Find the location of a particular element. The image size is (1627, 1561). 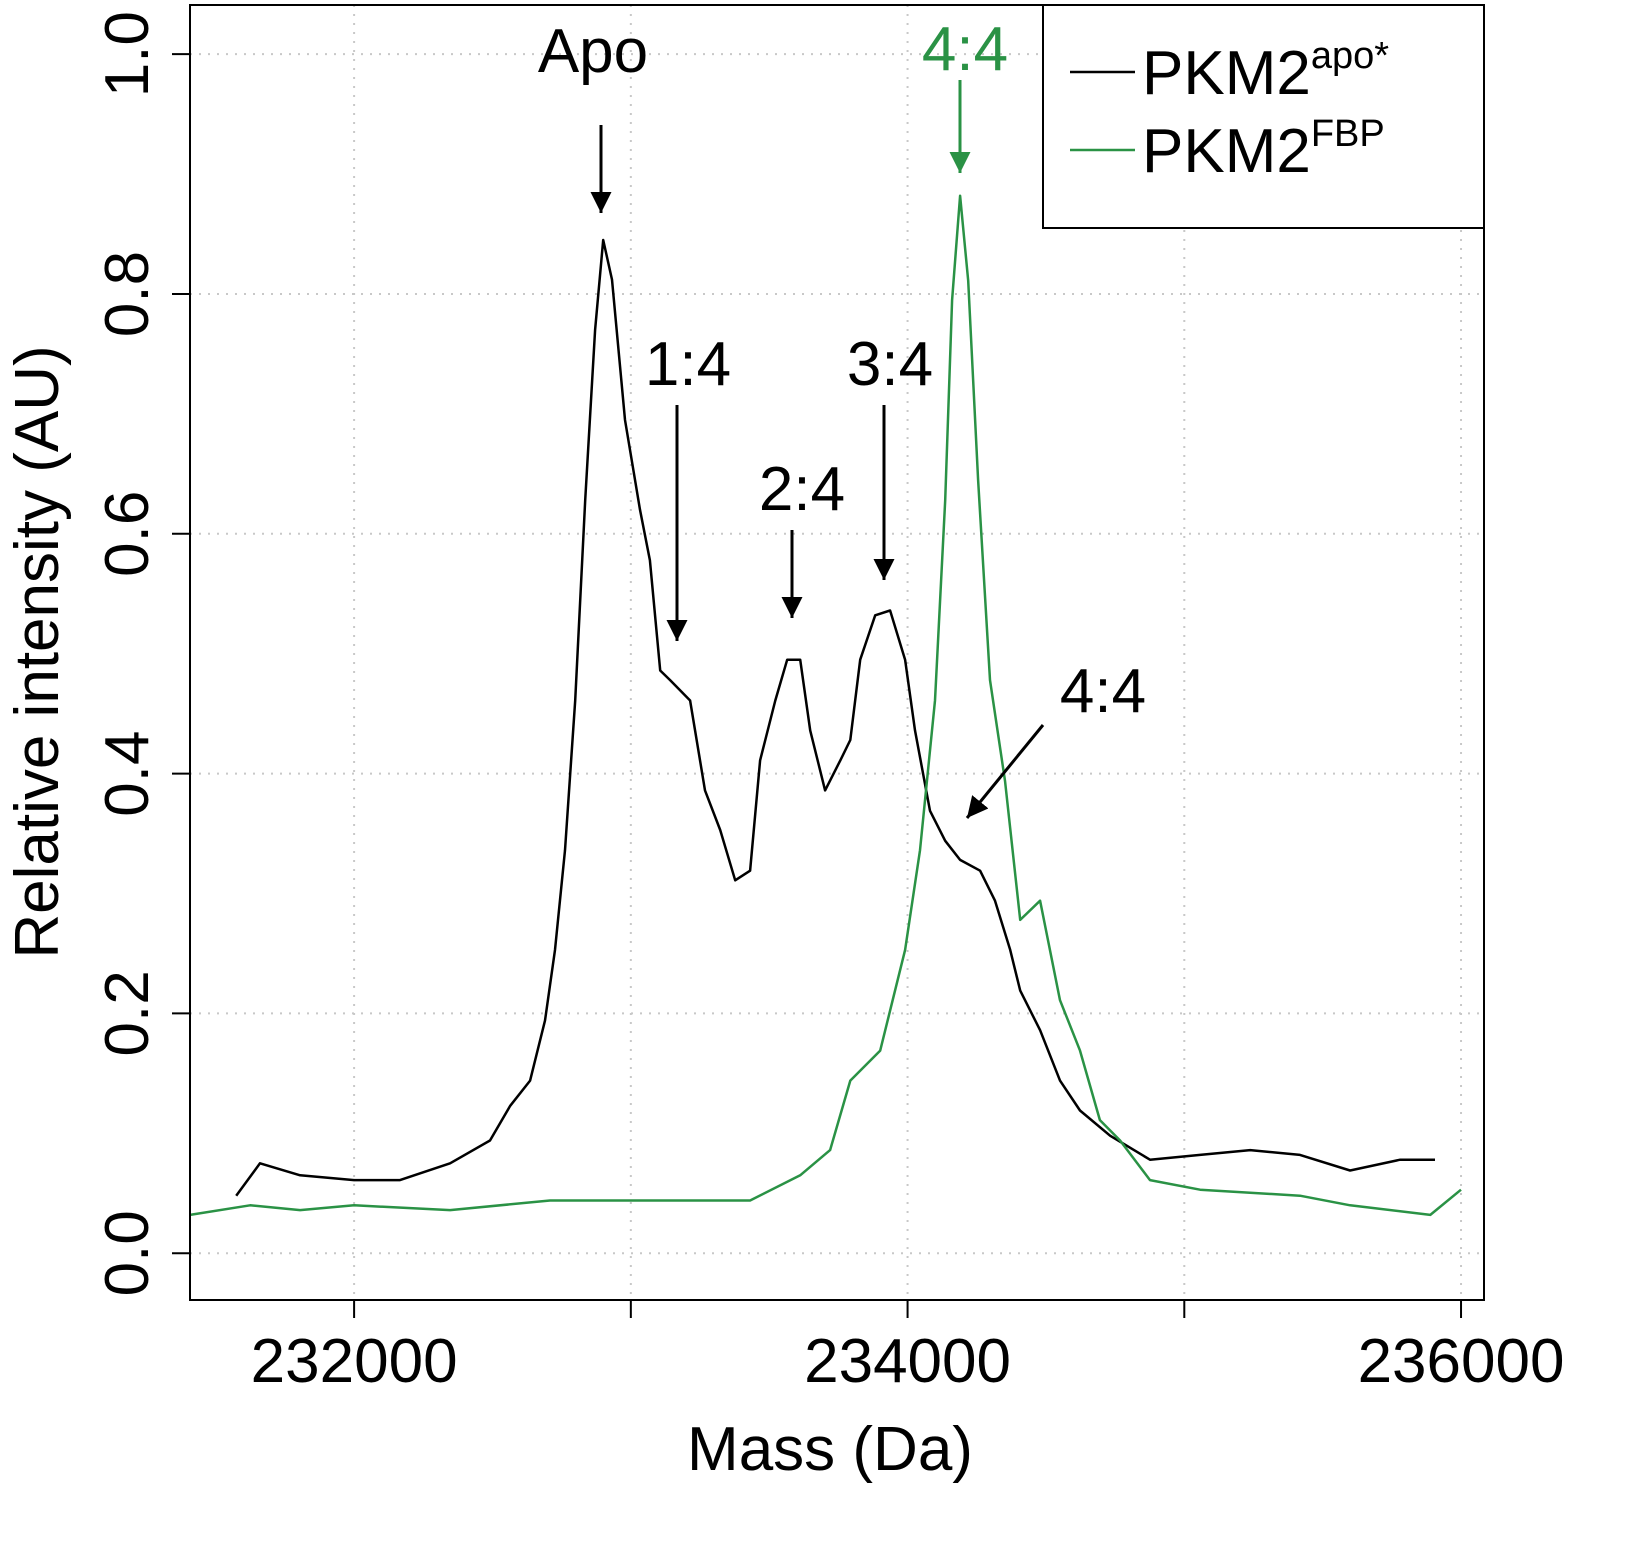

legend-box is located at coordinates (1263, 116).